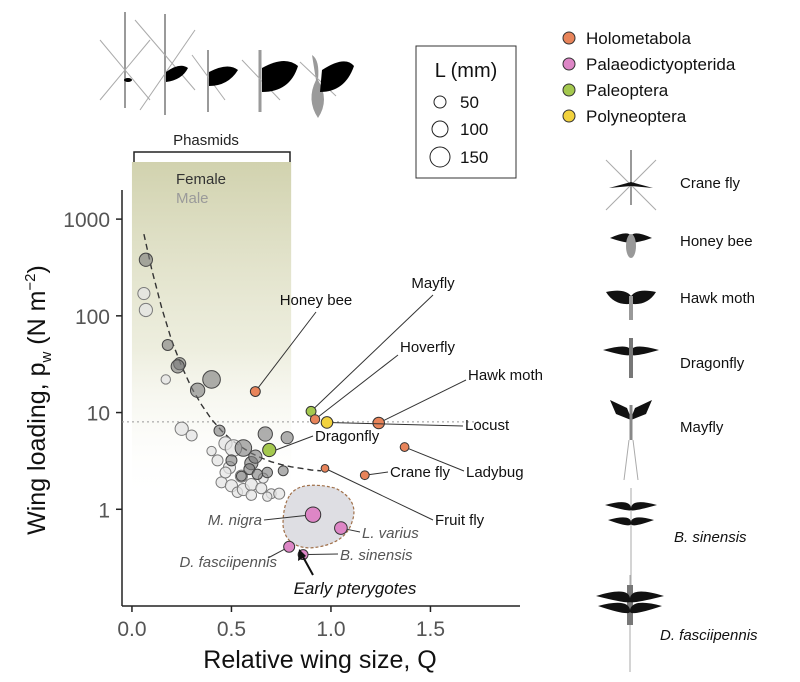 This screenshot has width=800, height=682. What do you see at coordinates (505, 375) in the screenshot?
I see `point-label-hawk-moth: Hawk moth` at bounding box center [505, 375].